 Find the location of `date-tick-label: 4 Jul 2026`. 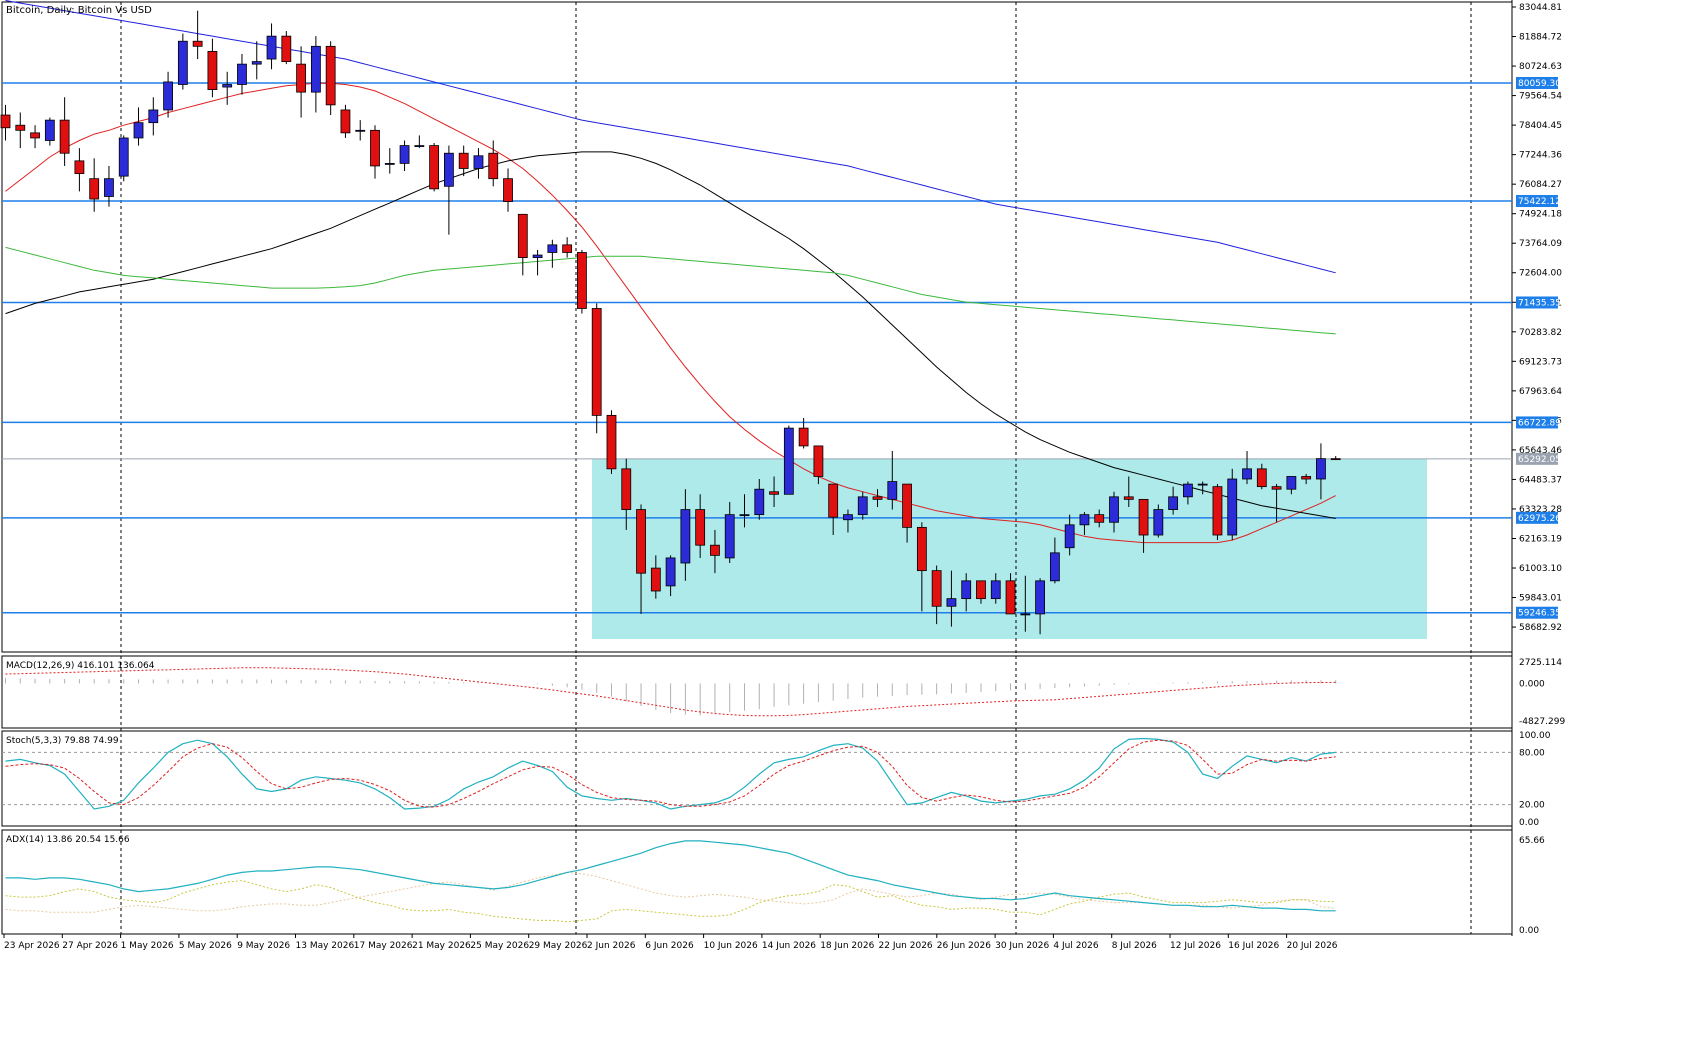

date-tick-label: 4 Jul 2026 is located at coordinates (1075, 946).